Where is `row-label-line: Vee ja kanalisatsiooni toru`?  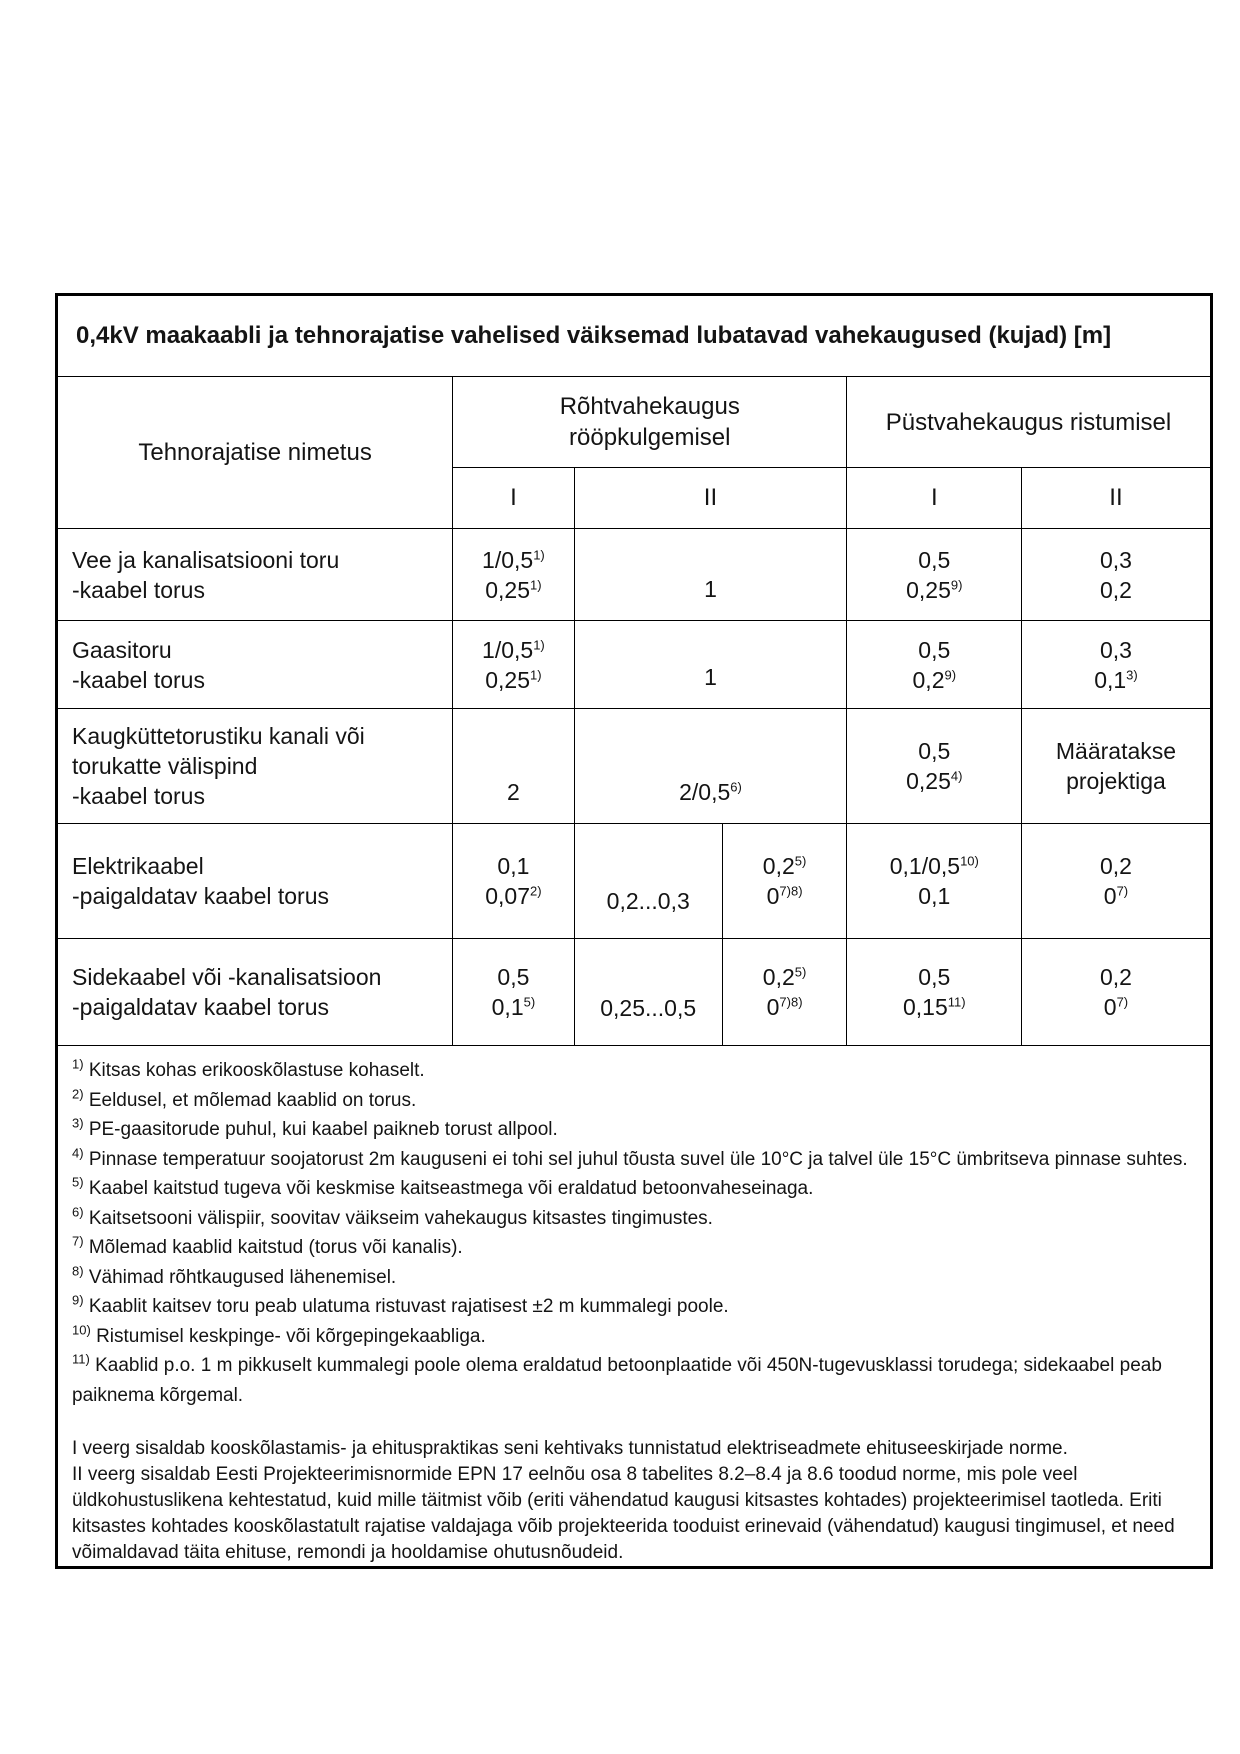
row-label-line: Vee ja kanalisatsiooni toru is located at coordinates (206, 559).